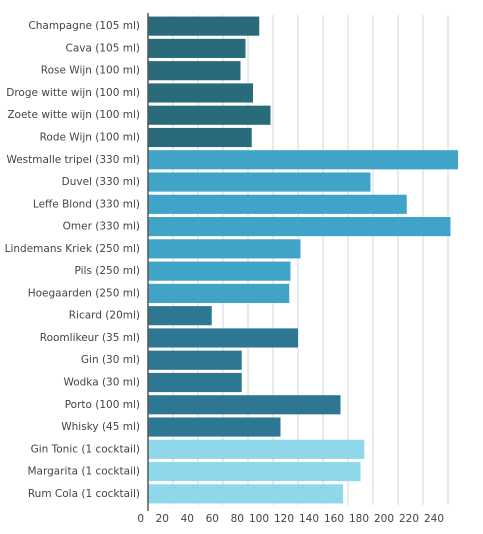 This screenshot has height=534, width=483. What do you see at coordinates (212, 519) in the screenshot?
I see `x-tick-label: 60` at bounding box center [212, 519].